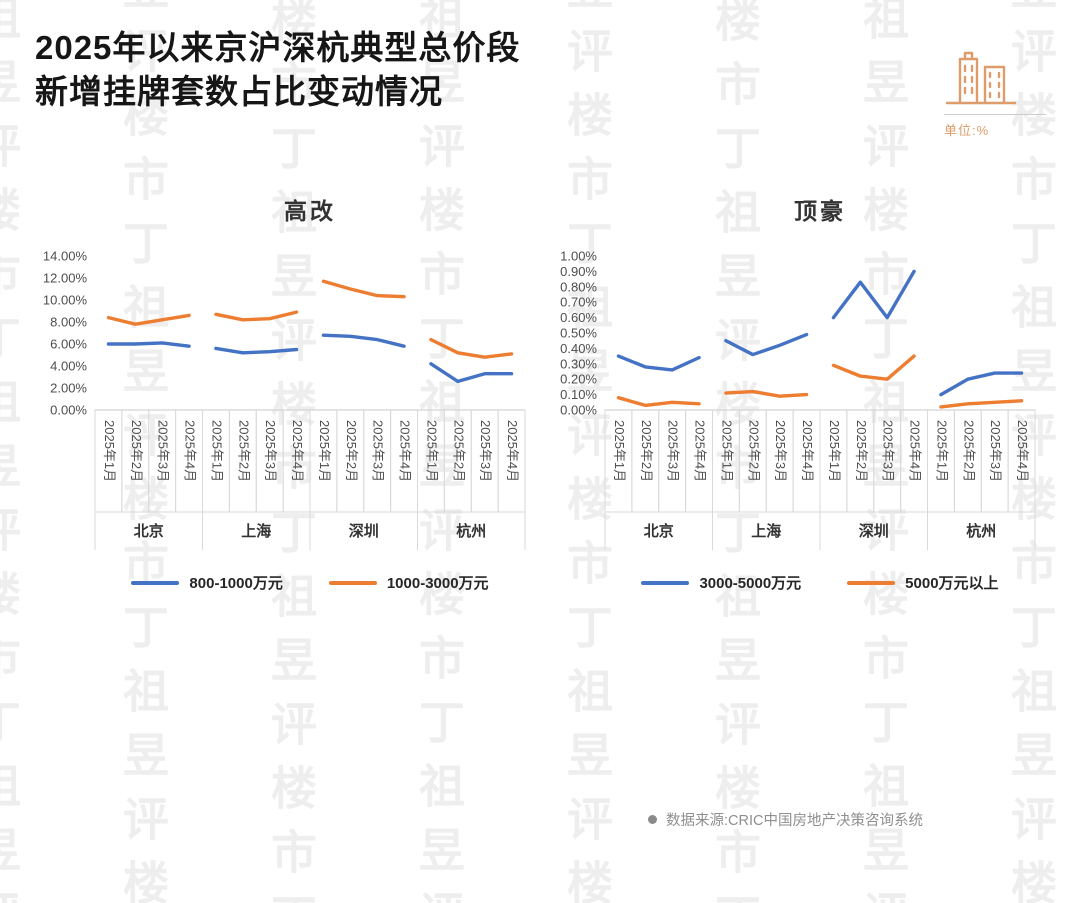  Describe the element at coordinates (578, 394) in the screenshot. I see `y-axis-tick-label: 0.10%` at that location.